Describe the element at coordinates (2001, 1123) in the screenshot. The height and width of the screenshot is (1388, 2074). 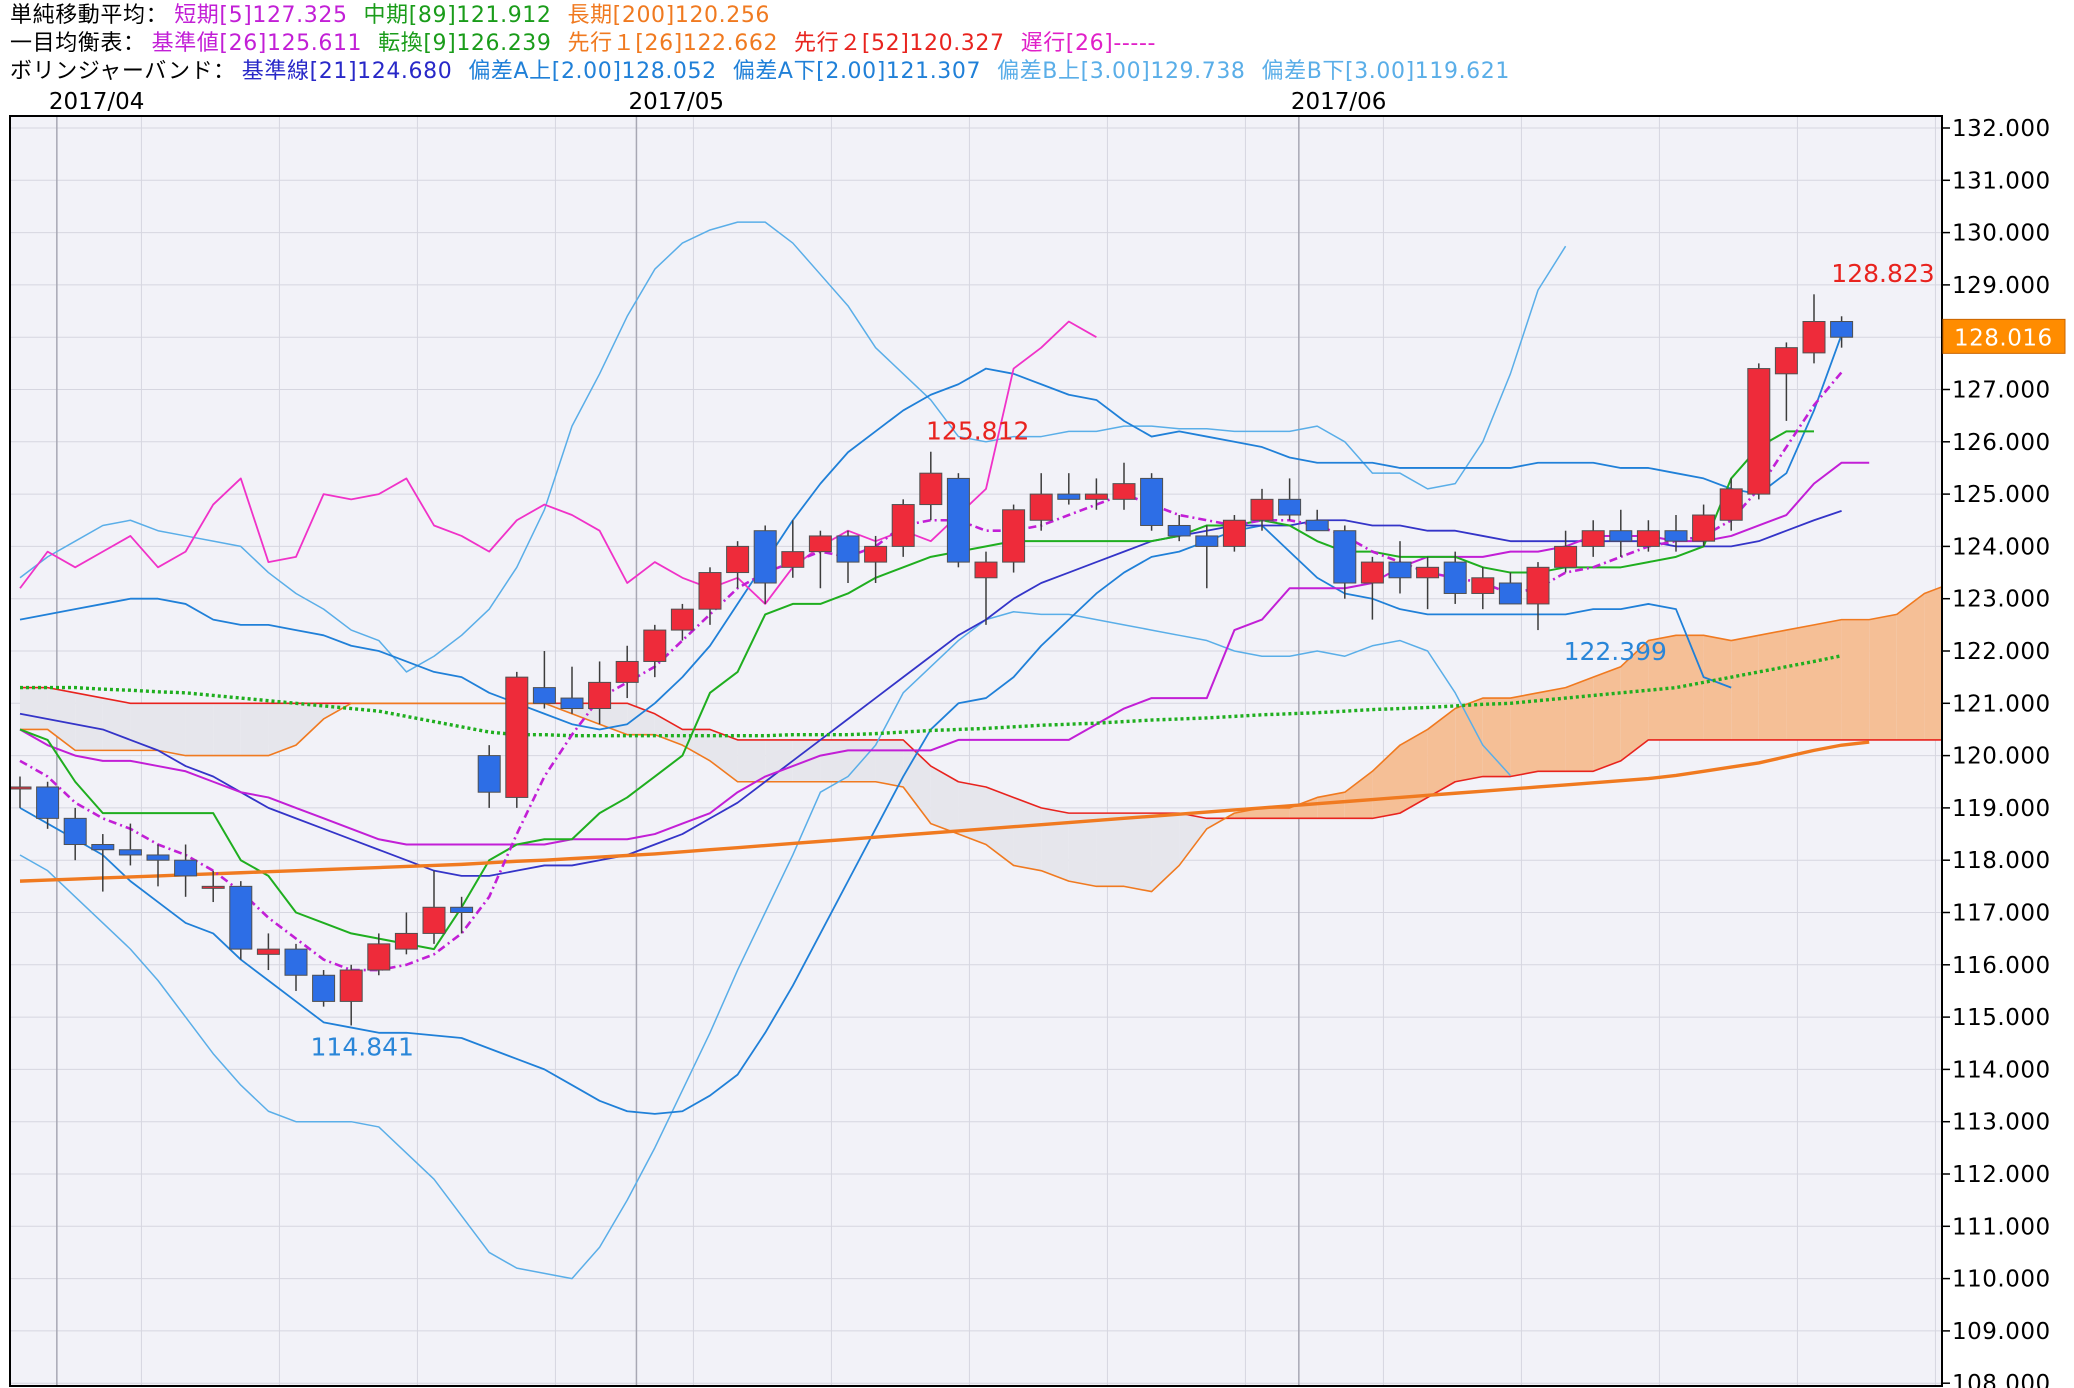
I see `y-tick-label: 113.000` at that location.